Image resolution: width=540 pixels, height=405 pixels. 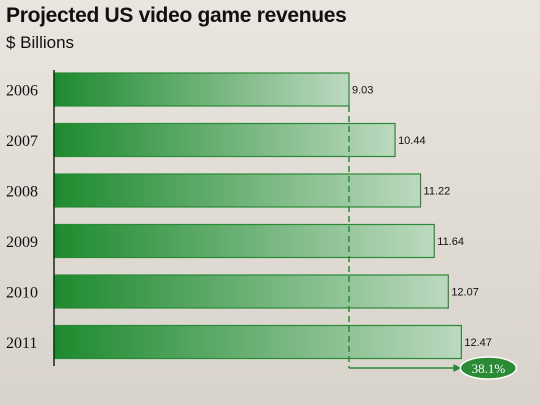 I want to click on bar-2007, so click(x=224, y=140).